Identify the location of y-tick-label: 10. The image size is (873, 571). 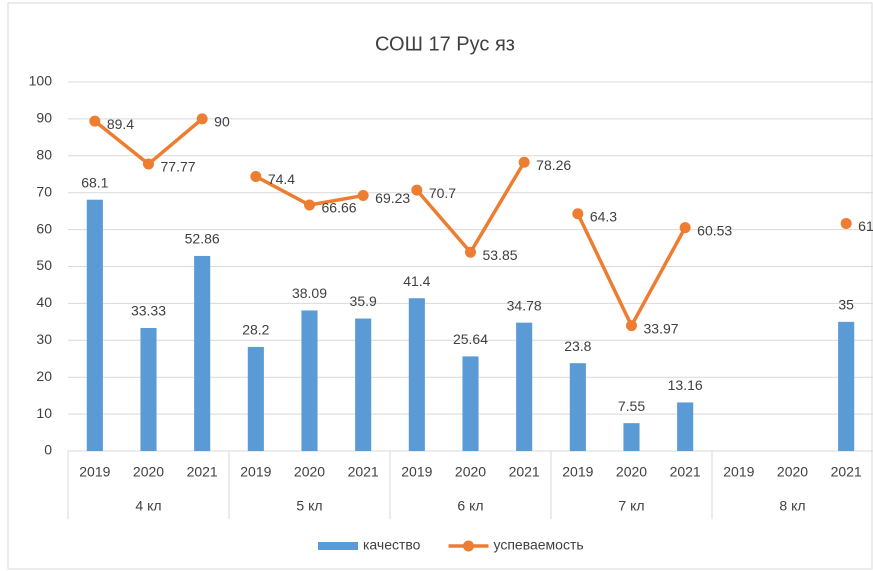
(44, 413).